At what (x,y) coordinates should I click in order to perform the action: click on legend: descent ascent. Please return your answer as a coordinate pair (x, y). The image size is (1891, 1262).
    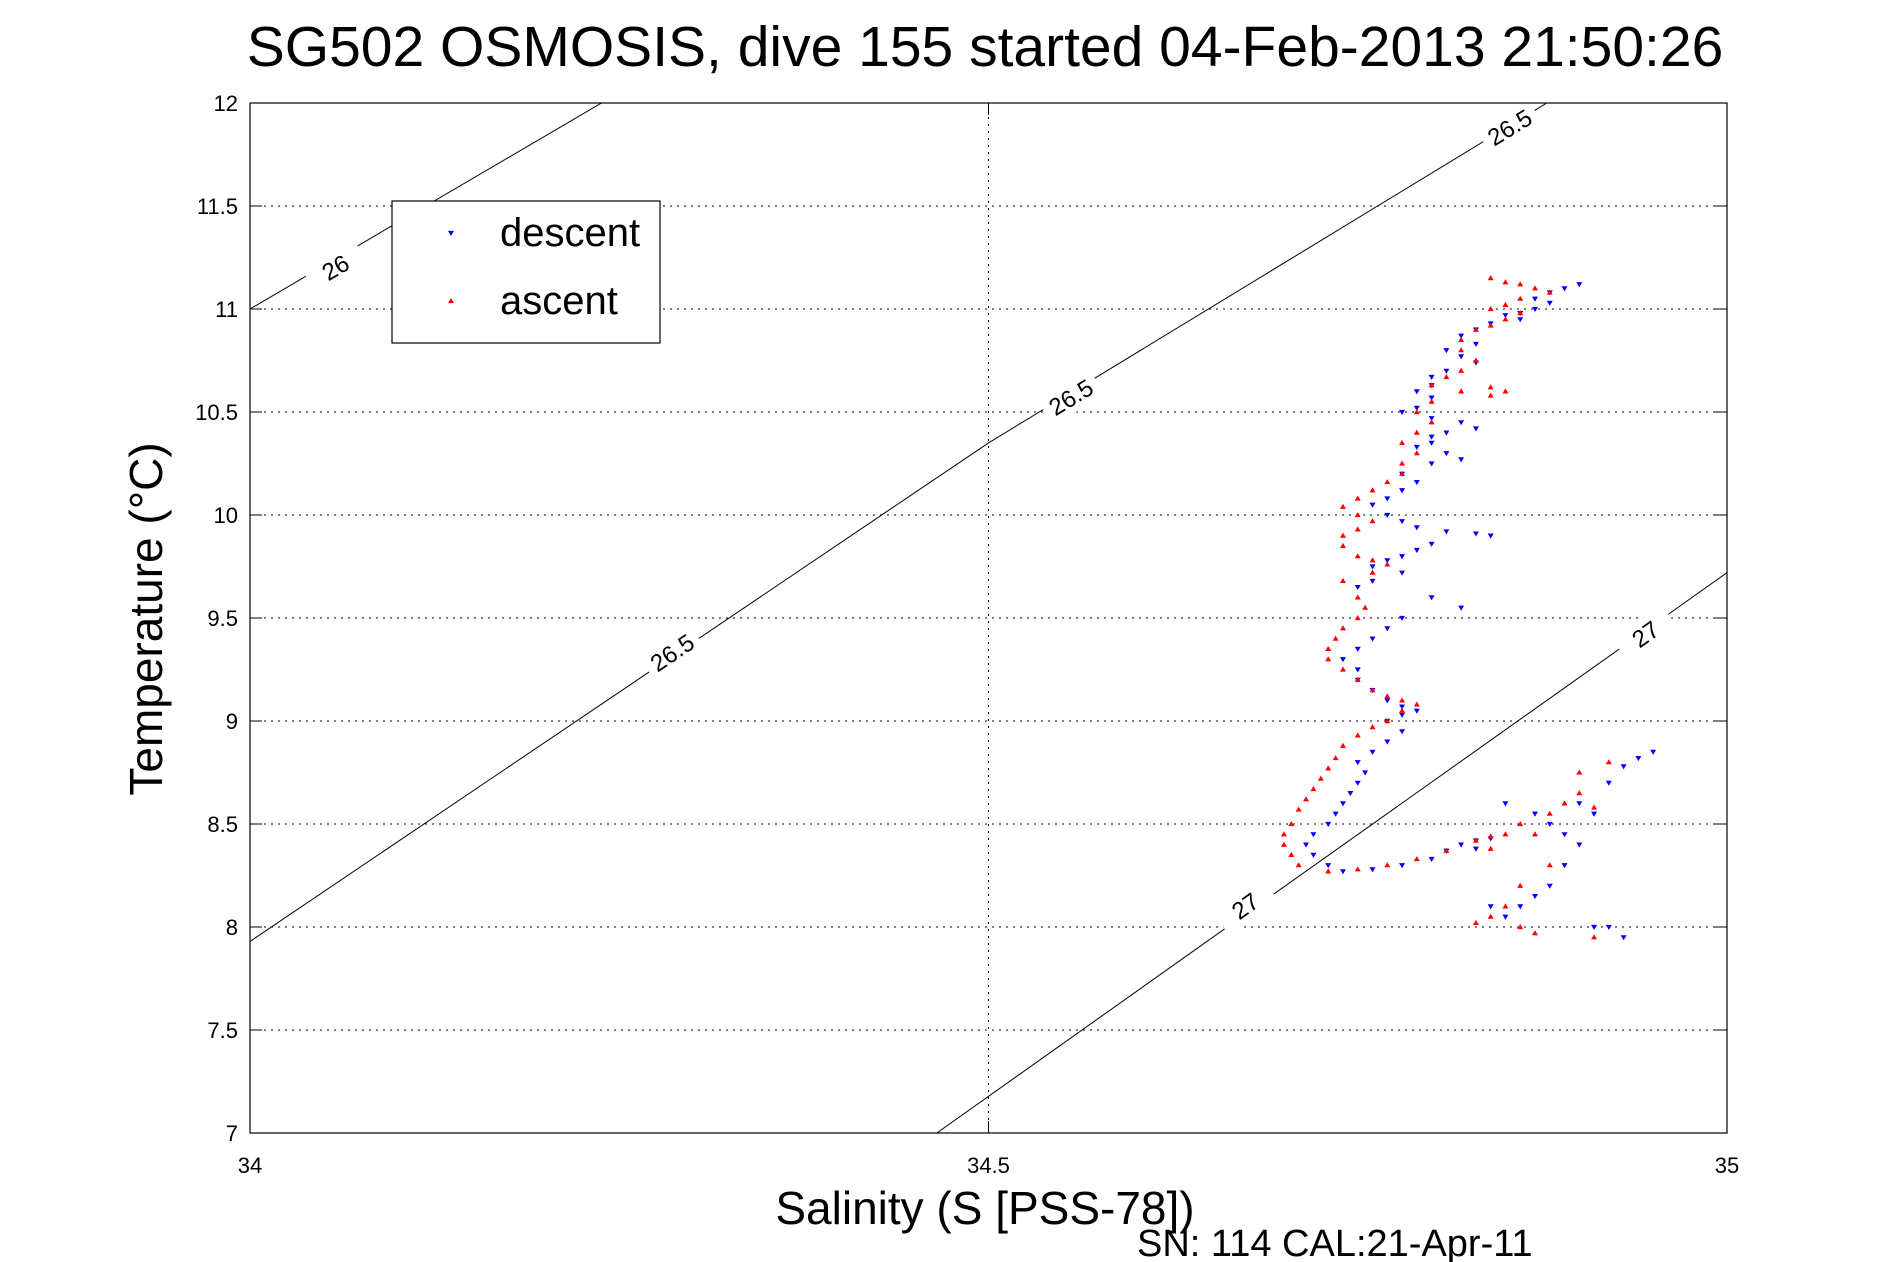
    Looking at the image, I should click on (526, 272).